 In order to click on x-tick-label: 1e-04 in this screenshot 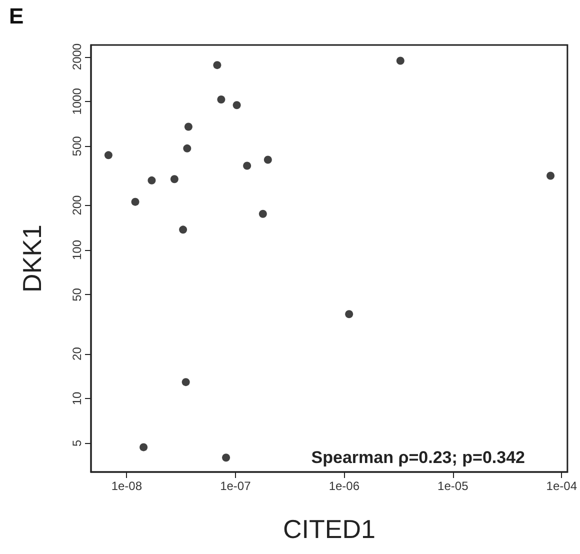, I will do `click(562, 486)`.